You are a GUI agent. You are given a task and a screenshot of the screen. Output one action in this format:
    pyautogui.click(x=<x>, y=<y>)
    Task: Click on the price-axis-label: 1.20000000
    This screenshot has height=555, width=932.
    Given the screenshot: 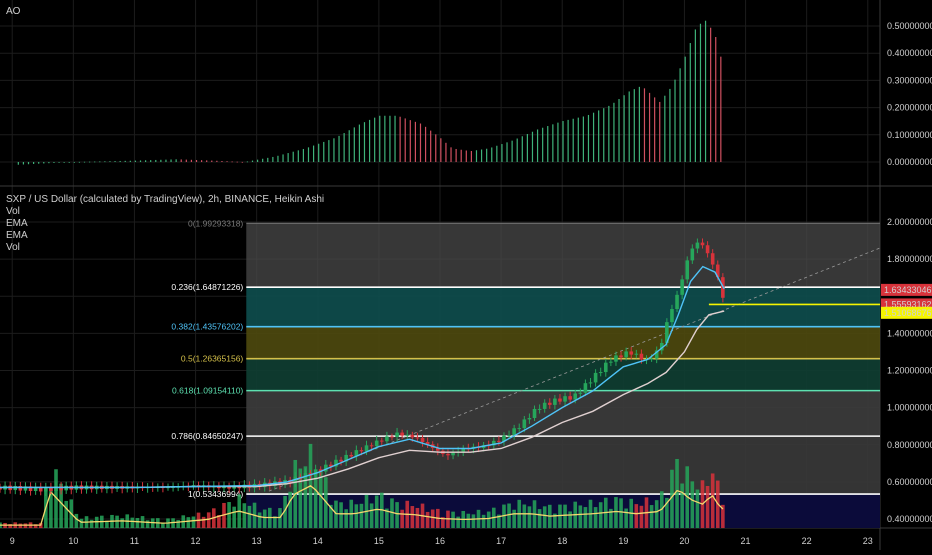 What is the action you would take?
    pyautogui.click(x=909, y=371)
    